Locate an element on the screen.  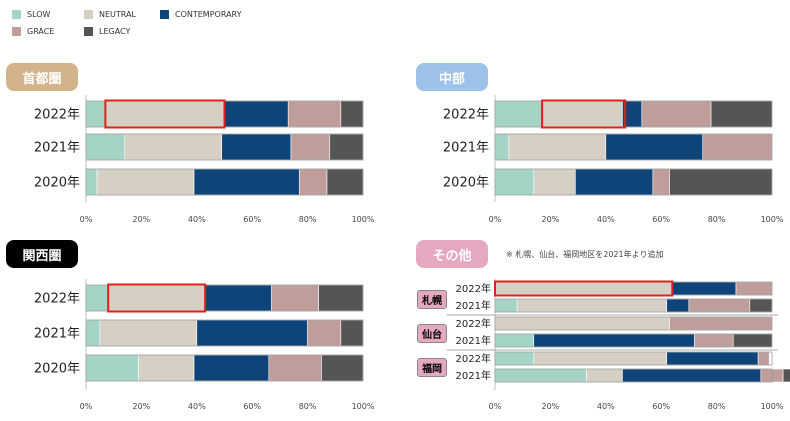
legend-item-contemporary: CONTEMPORARY is located at coordinates (200, 14).